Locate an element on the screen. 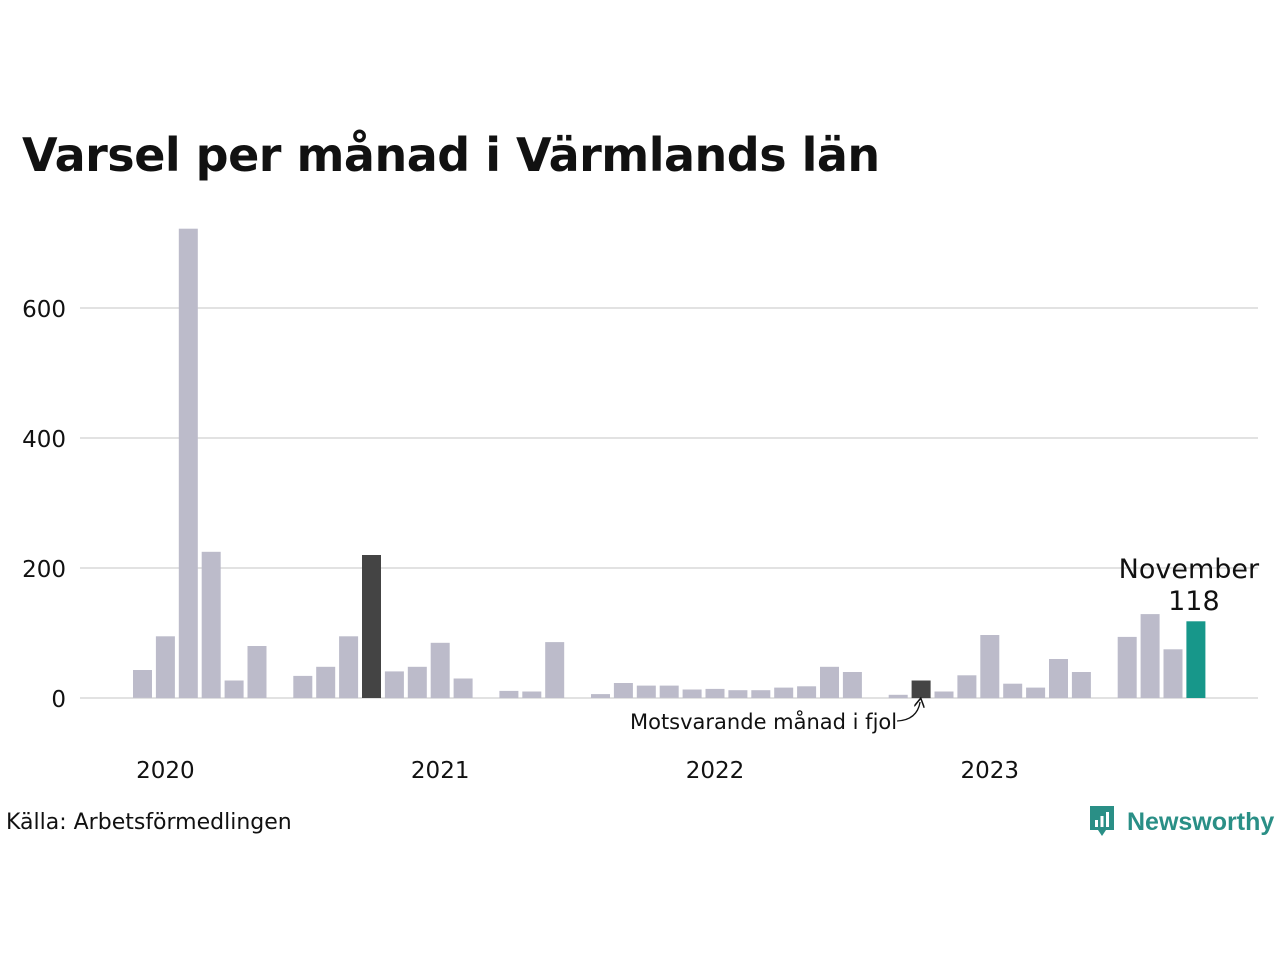 The width and height of the screenshot is (1280, 960). x-tick-label: 2020 is located at coordinates (165, 771).